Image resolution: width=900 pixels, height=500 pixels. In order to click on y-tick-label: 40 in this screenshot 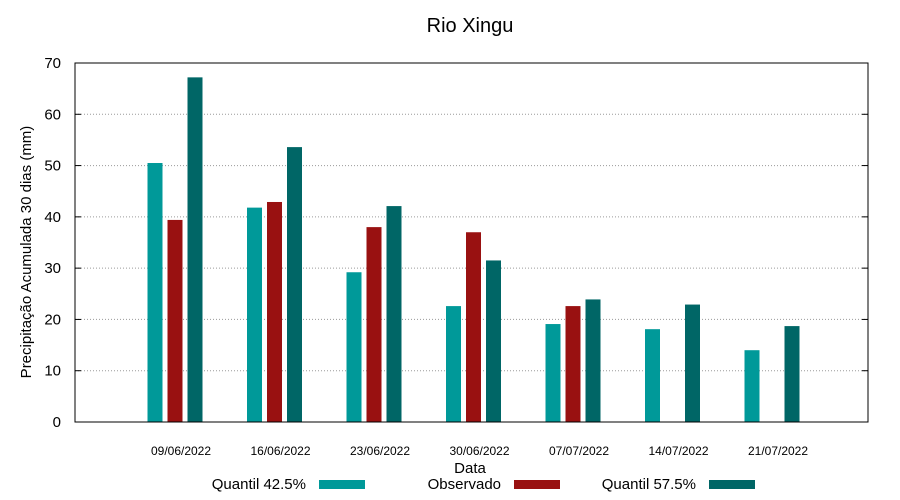, I will do `click(52, 217)`.